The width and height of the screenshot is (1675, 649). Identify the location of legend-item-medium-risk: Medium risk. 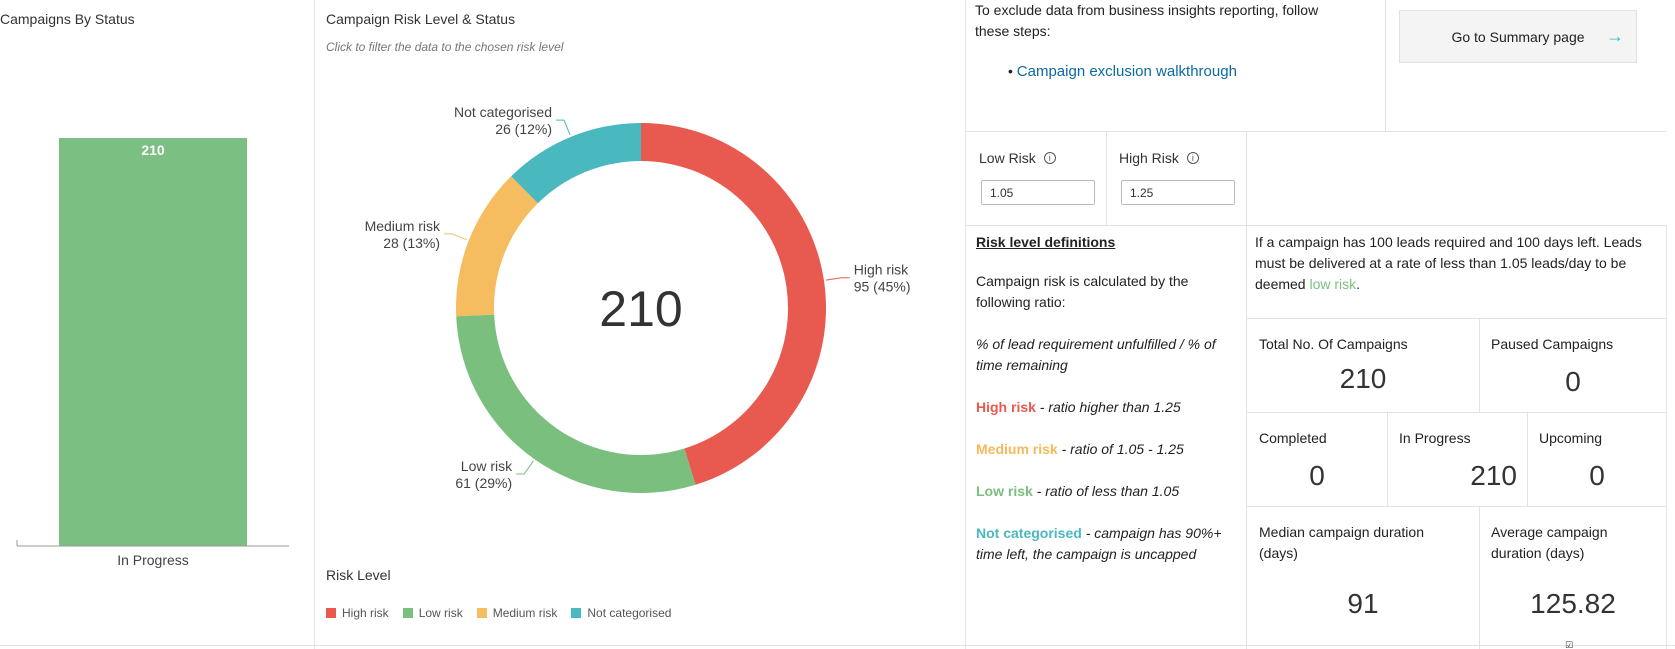
(517, 613).